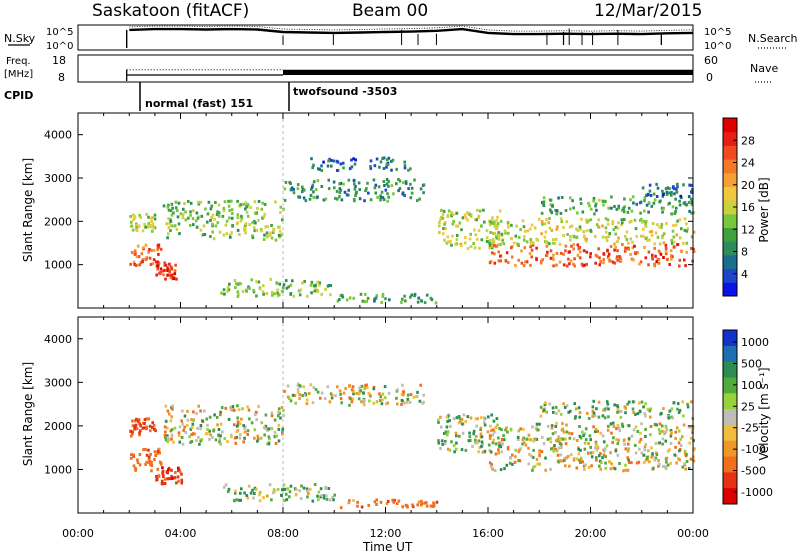 The width and height of the screenshot is (800, 554). I want to click on power-colorbar-segment, so click(730, 289).